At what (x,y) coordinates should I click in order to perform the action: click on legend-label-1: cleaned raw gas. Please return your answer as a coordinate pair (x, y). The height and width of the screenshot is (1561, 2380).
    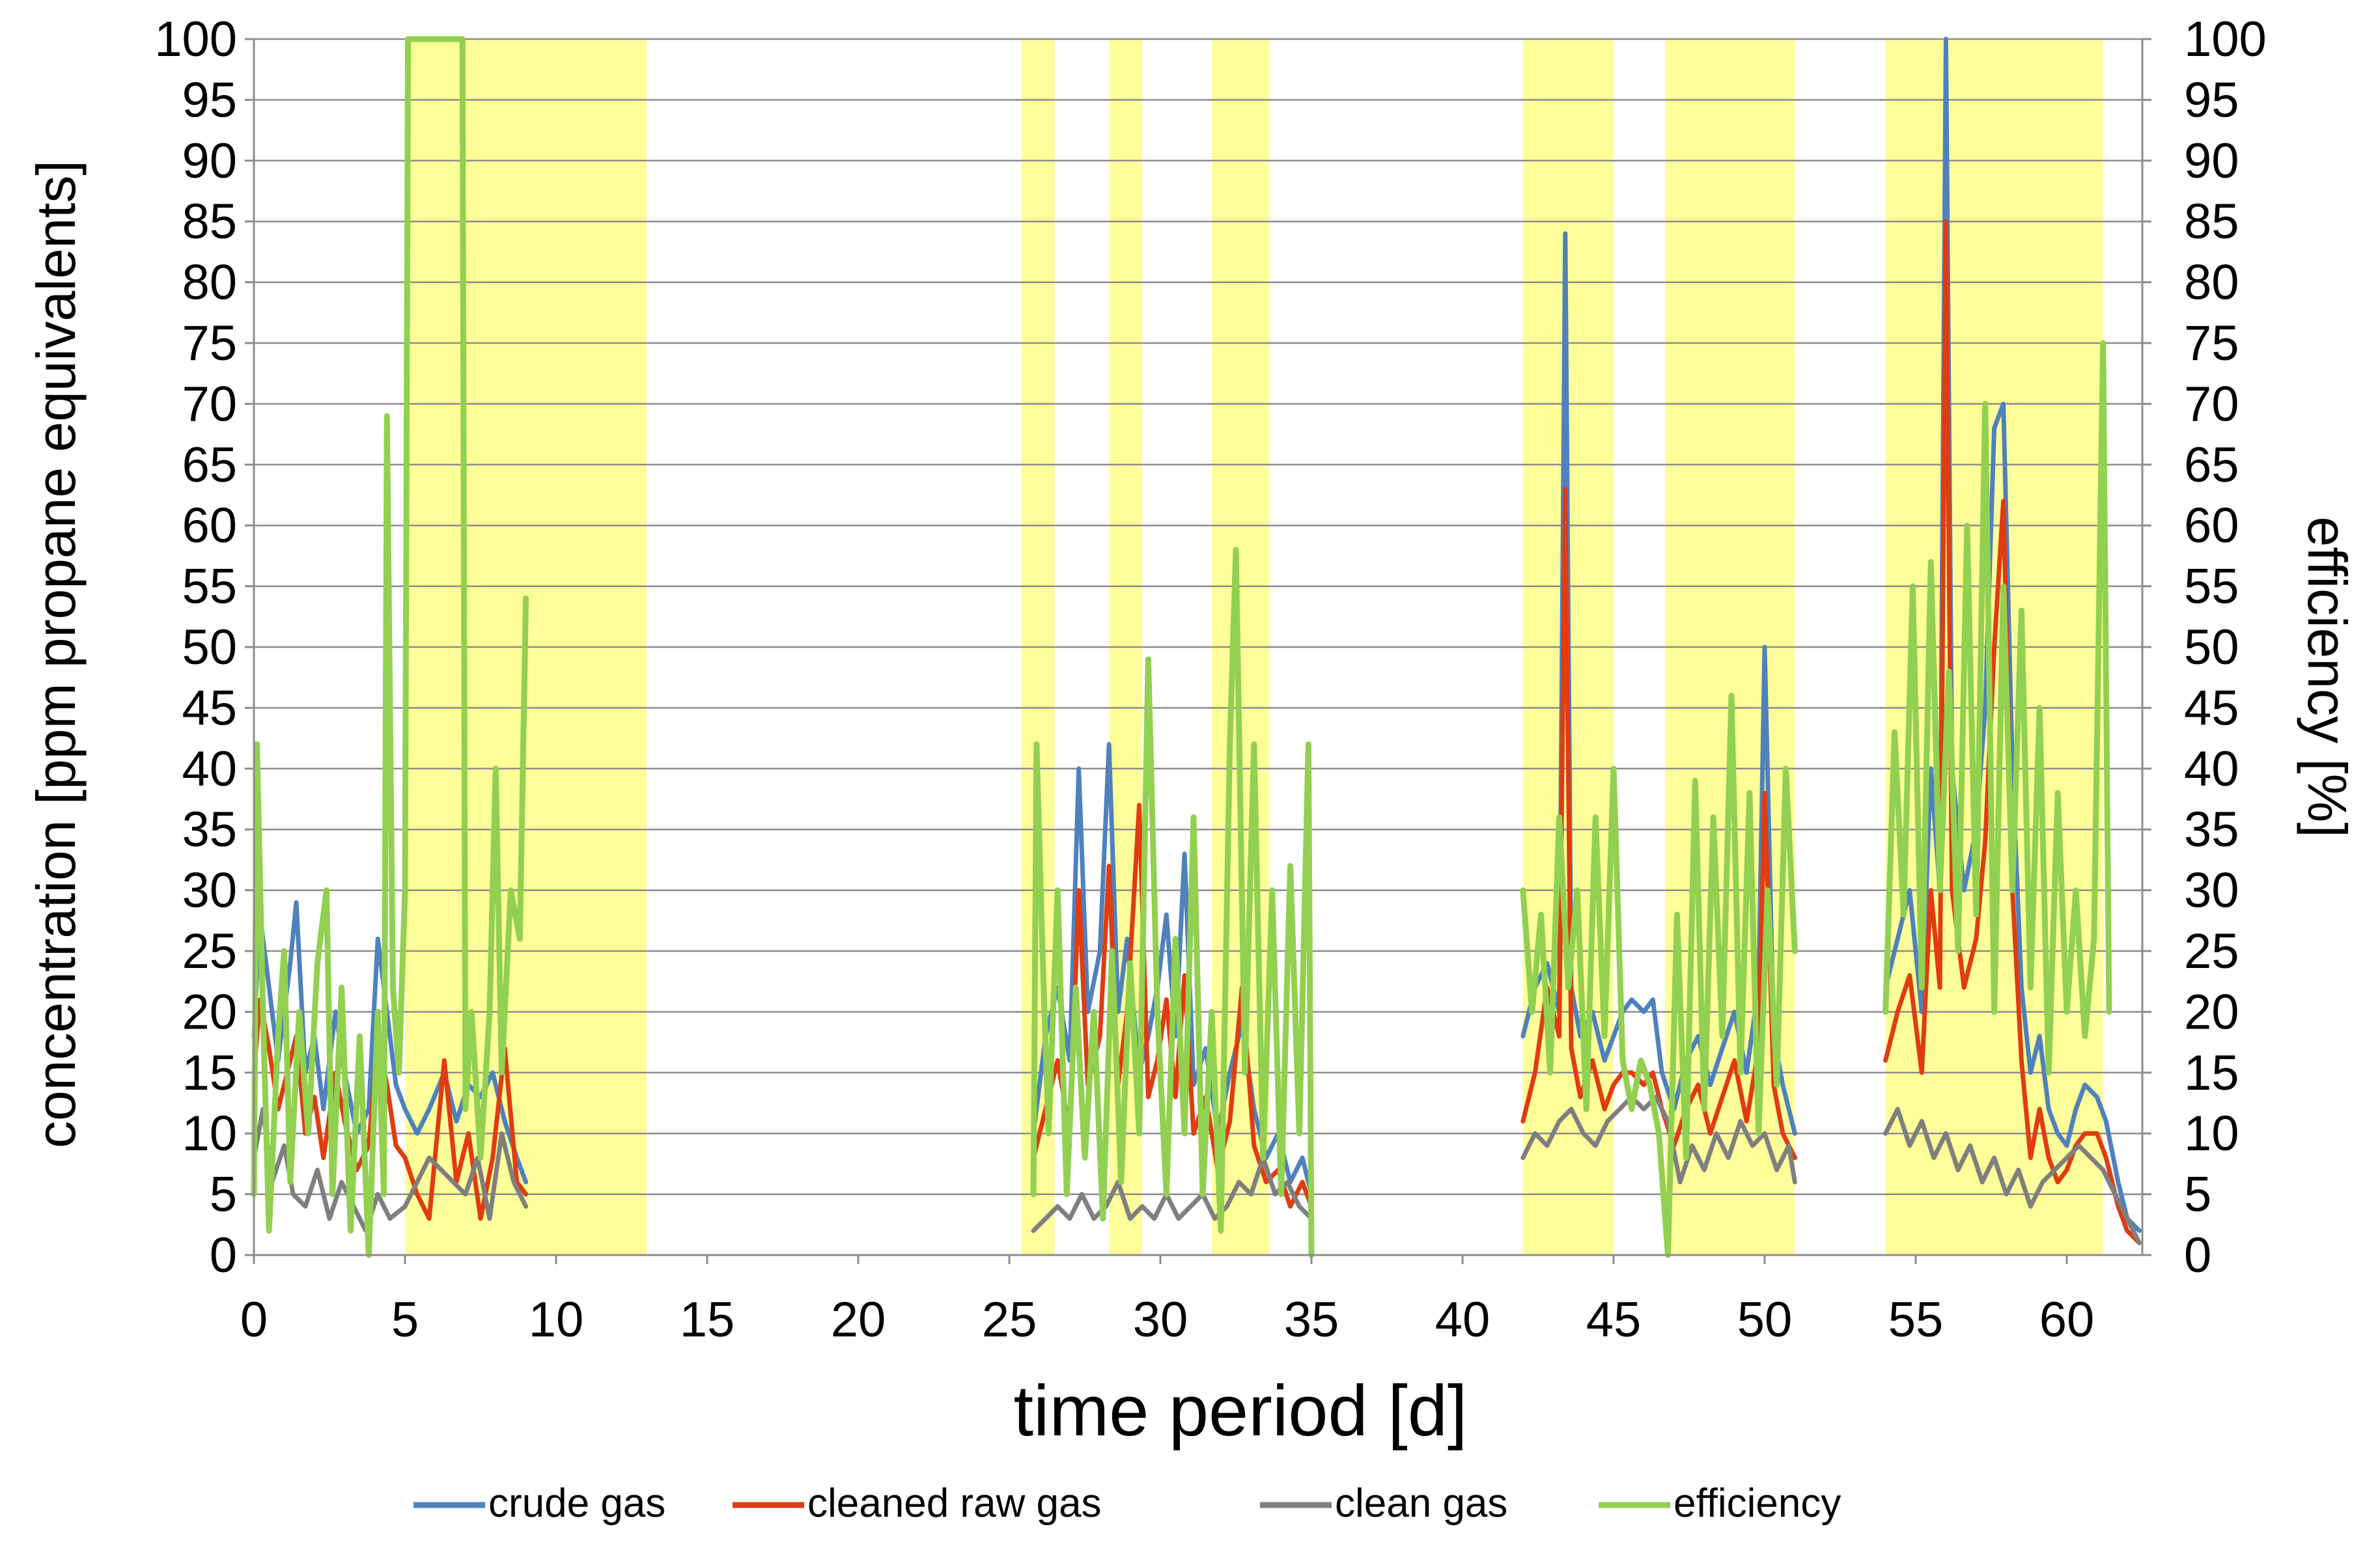
    Looking at the image, I should click on (955, 1503).